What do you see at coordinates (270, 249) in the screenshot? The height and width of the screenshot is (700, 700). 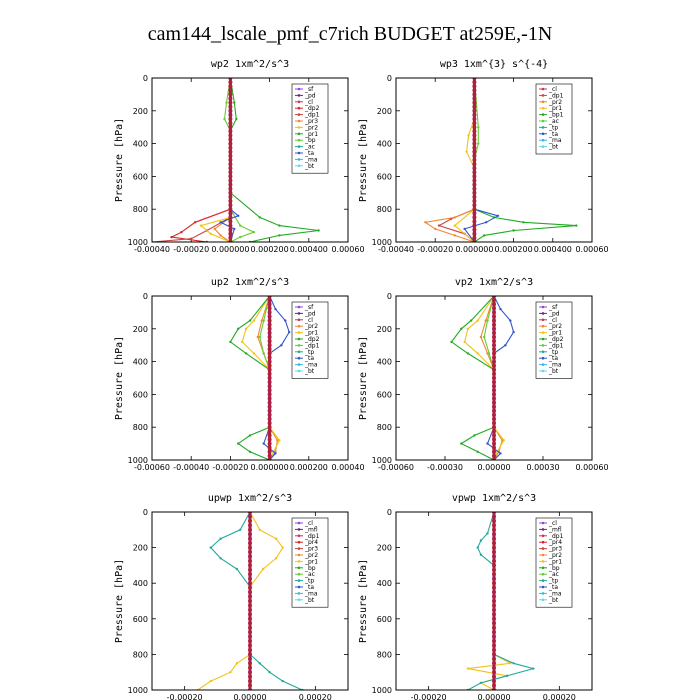 I see `x-tick-label: 0.000200` at bounding box center [270, 249].